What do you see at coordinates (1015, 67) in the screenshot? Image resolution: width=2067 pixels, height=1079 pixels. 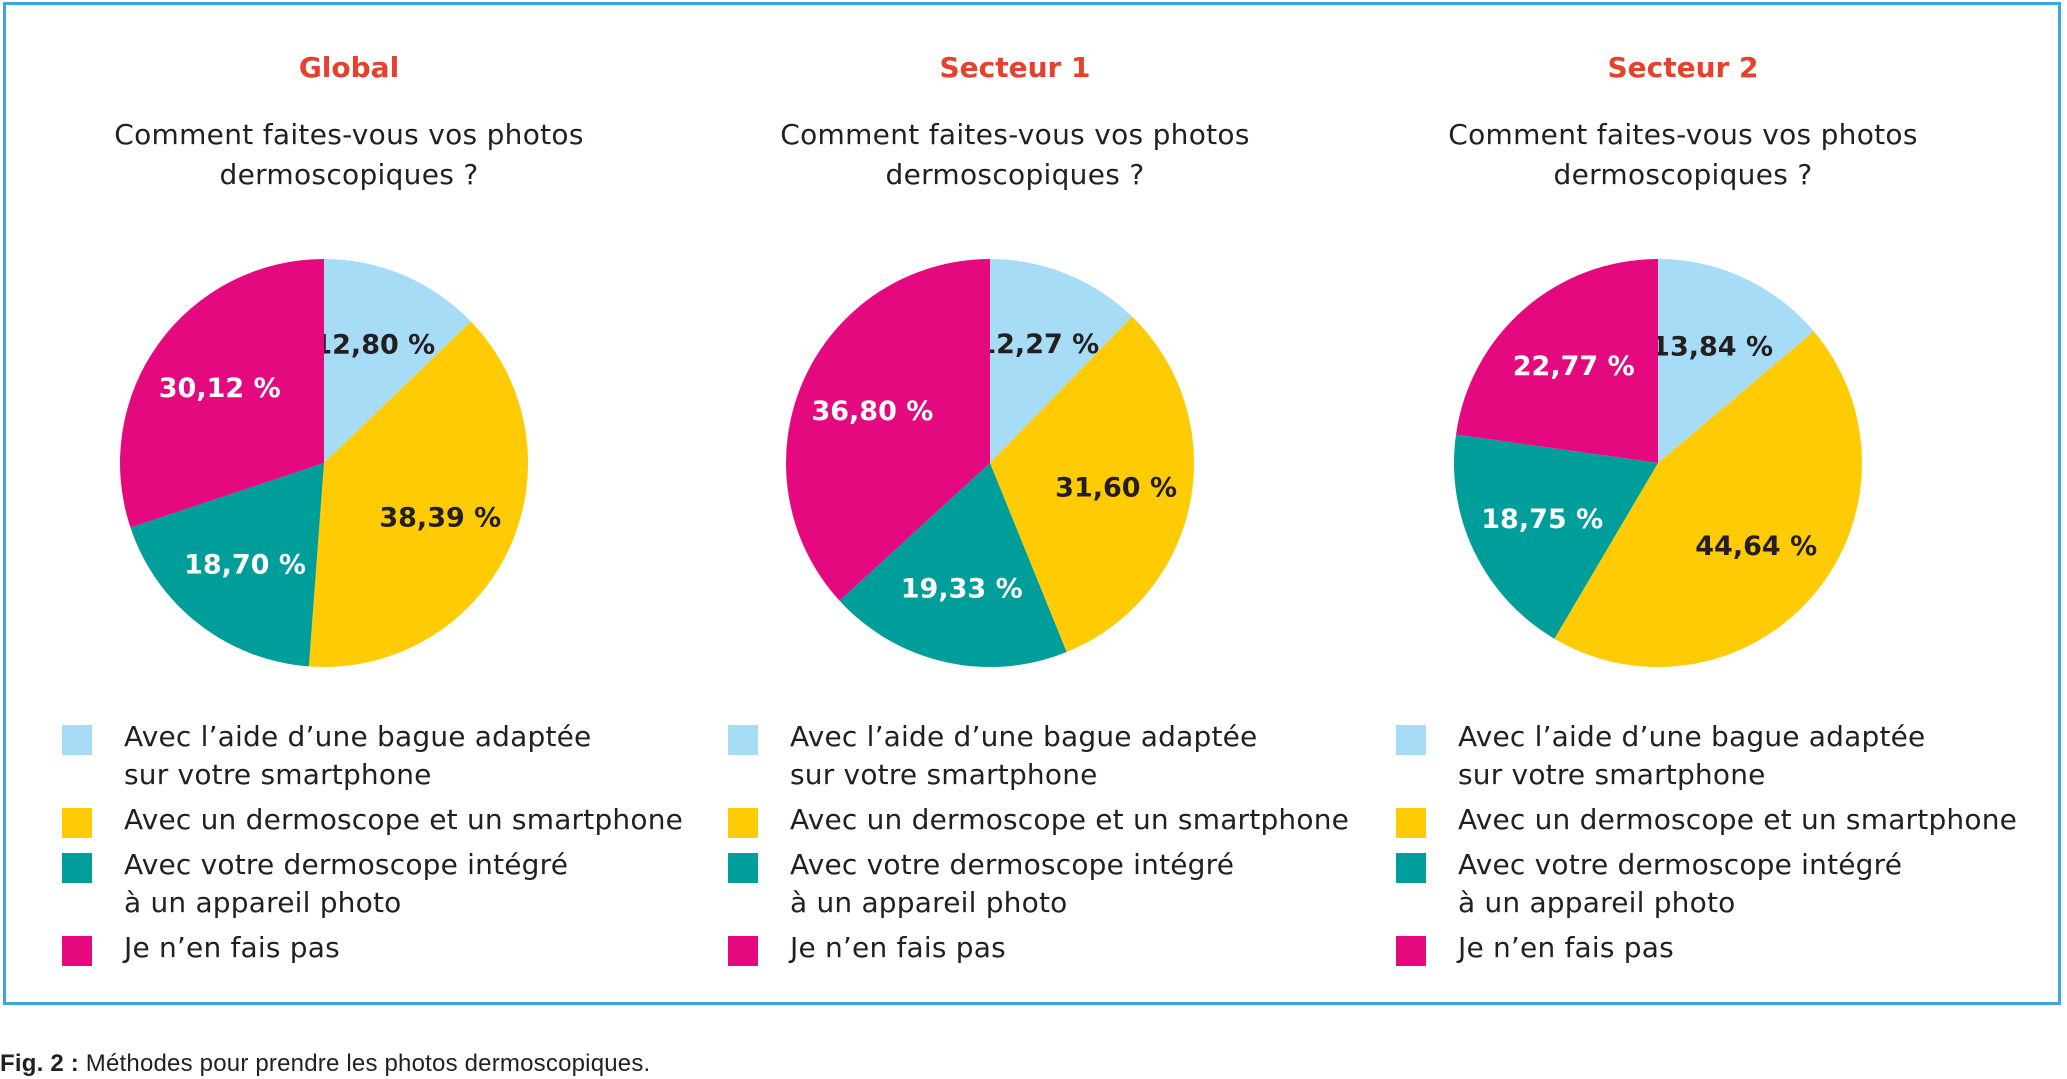 I see `chart-title: Secteur 1` at bounding box center [1015, 67].